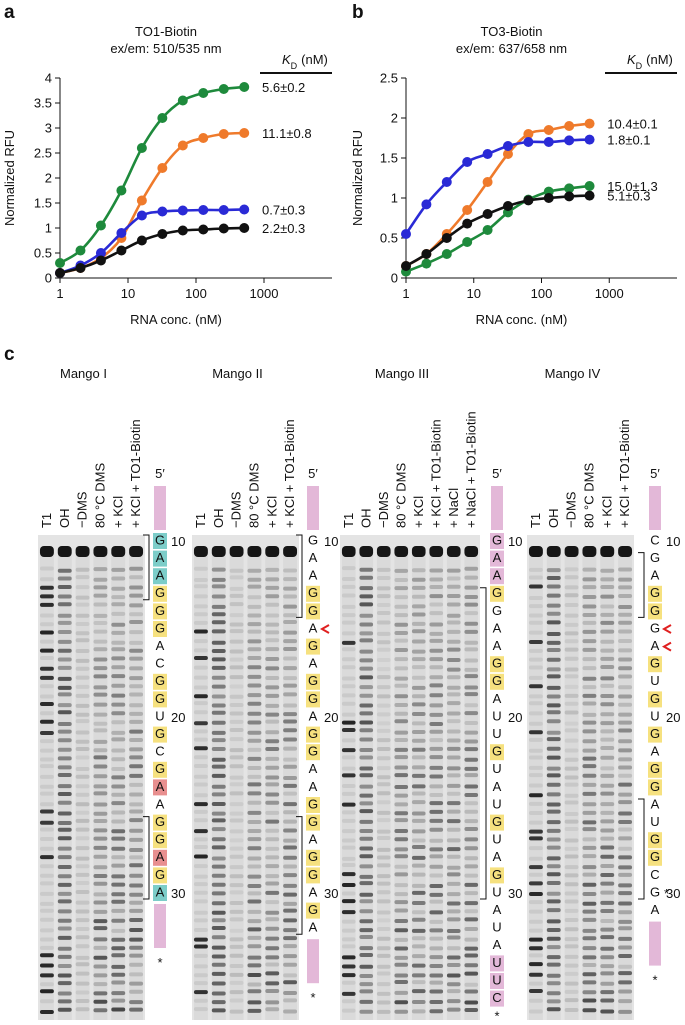 This screenshot has width=685, height=1025. What do you see at coordinates (312, 997) in the screenshot?
I see `end-mark: *` at bounding box center [312, 997].